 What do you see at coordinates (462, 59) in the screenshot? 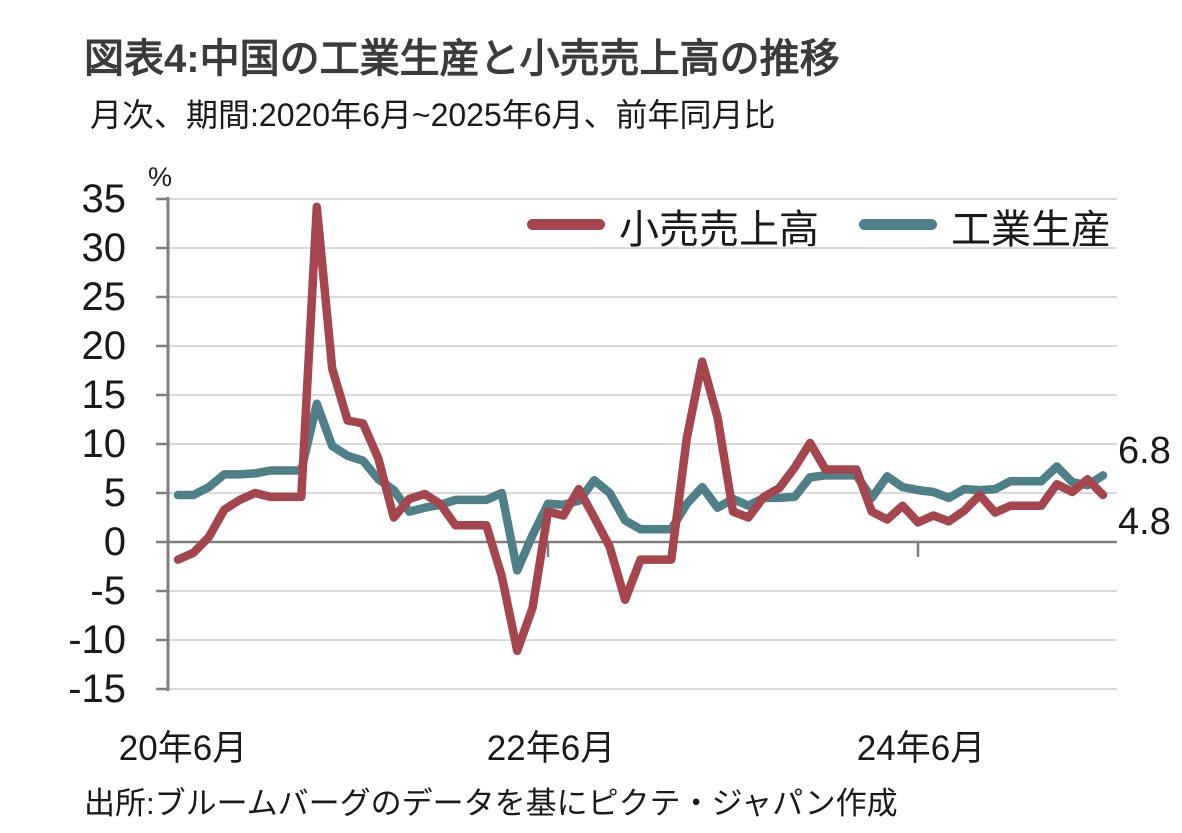
I see `chart-title: 図表4:中国の工業生産と小売売上高の推移` at bounding box center [462, 59].